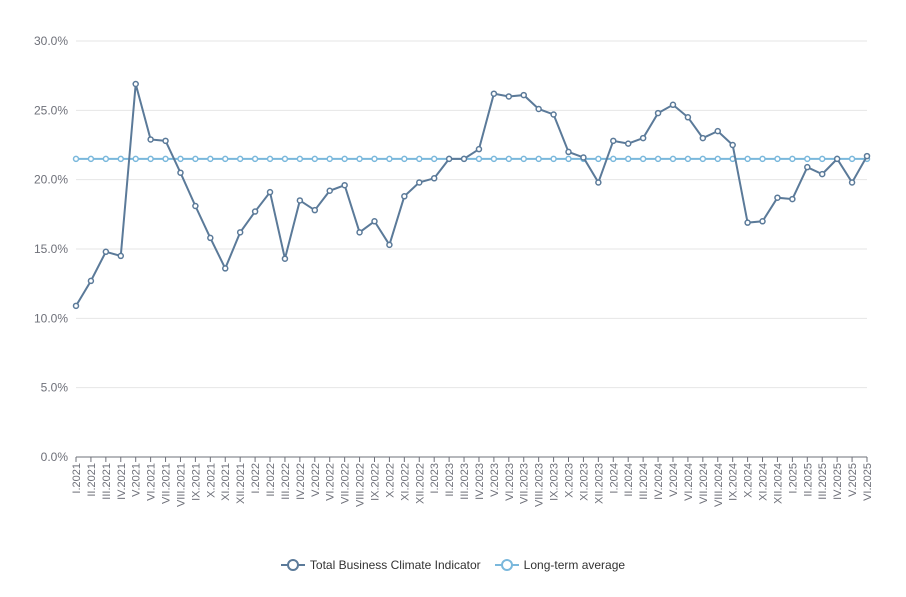 Image resolution: width=906 pixels, height=597 pixels. What do you see at coordinates (793, 478) in the screenshot?
I see `x-tick-label: I.2025` at bounding box center [793, 478].